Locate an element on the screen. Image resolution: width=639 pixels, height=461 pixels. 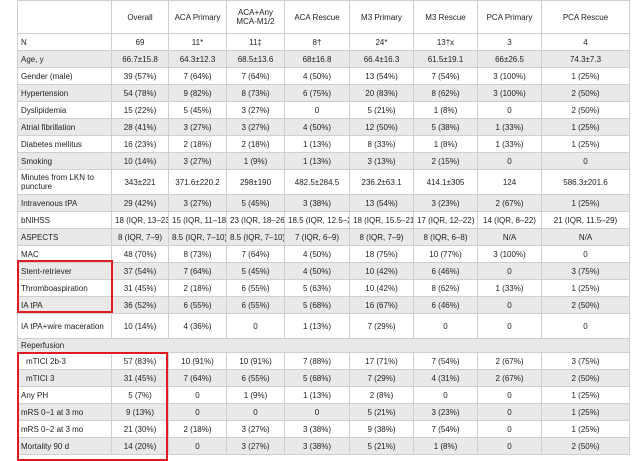
table-cell: 13†x is located at coordinates (445, 42).